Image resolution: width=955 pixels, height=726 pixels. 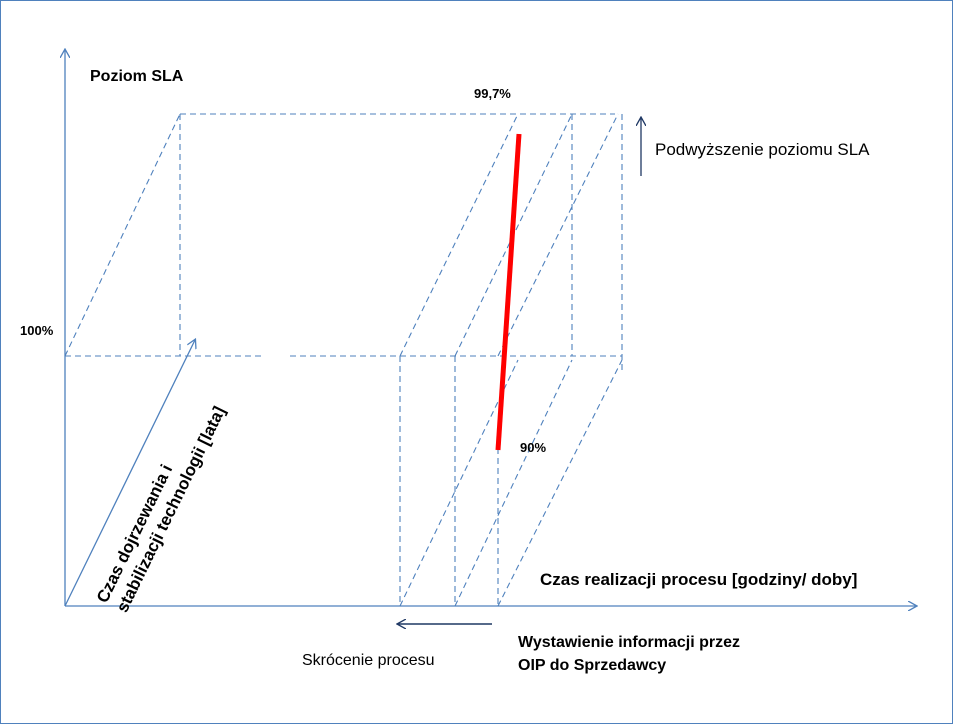 What do you see at coordinates (699, 579) in the screenshot?
I see `x-axis-label: Czas realizacji procesu [godziny/ doby]` at bounding box center [699, 579].